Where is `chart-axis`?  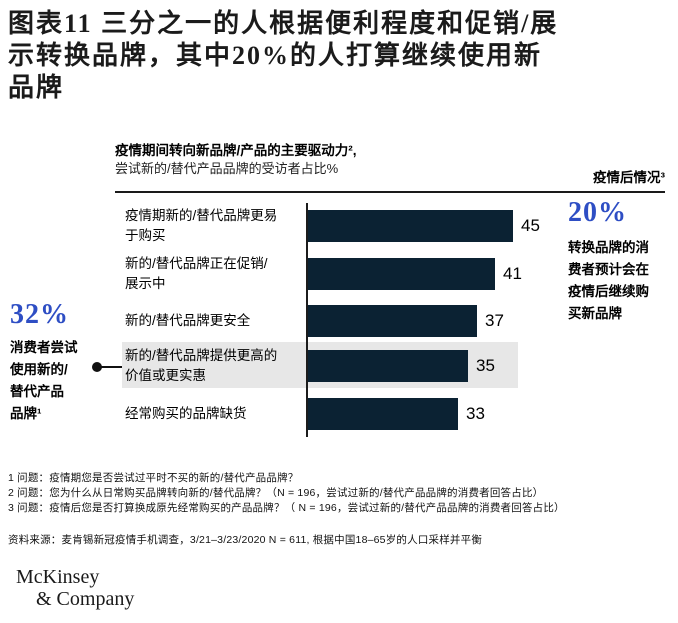 chart-axis is located at coordinates (307, 320).